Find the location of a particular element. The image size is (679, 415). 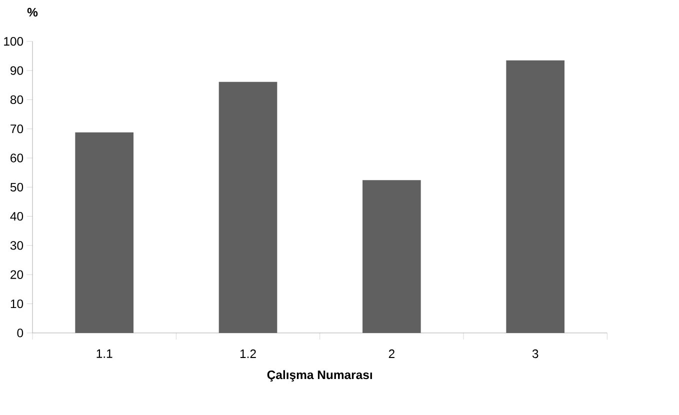

y-tick-label: 20 is located at coordinates (17, 275).